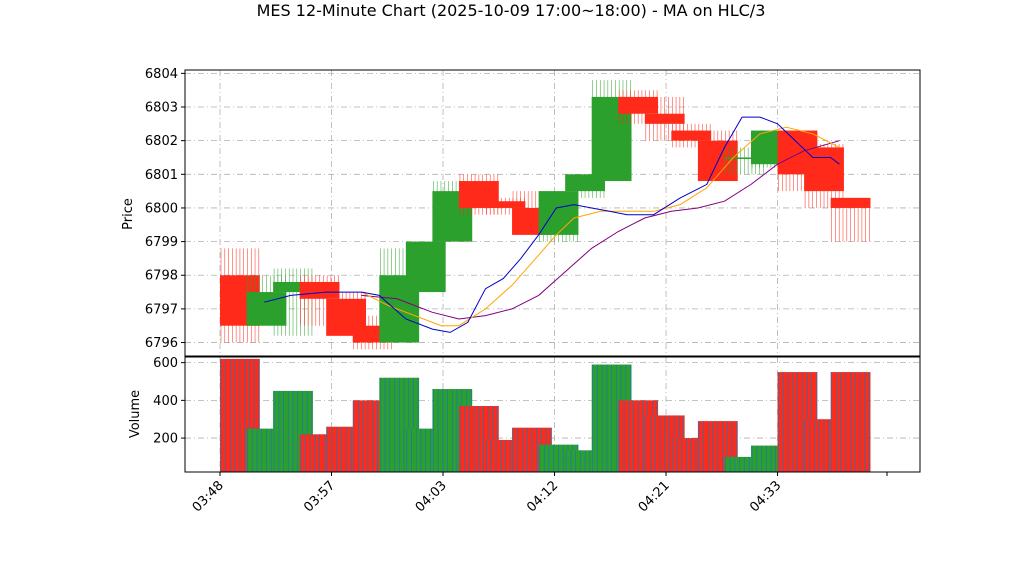  Describe the element at coordinates (165, 363) in the screenshot. I see `volume-tick-label: 600` at that location.